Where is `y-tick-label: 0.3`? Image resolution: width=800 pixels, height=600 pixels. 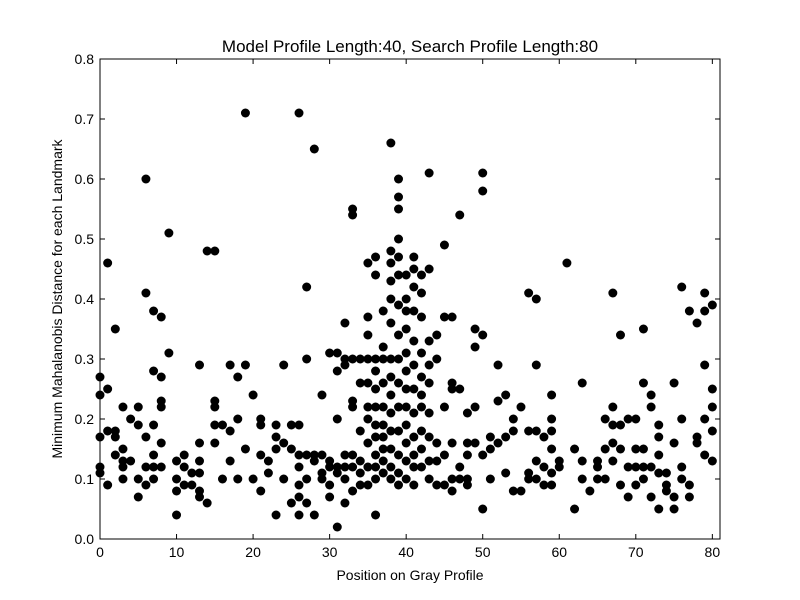
y-tick-label: 0.3 is located at coordinates (85, 359).